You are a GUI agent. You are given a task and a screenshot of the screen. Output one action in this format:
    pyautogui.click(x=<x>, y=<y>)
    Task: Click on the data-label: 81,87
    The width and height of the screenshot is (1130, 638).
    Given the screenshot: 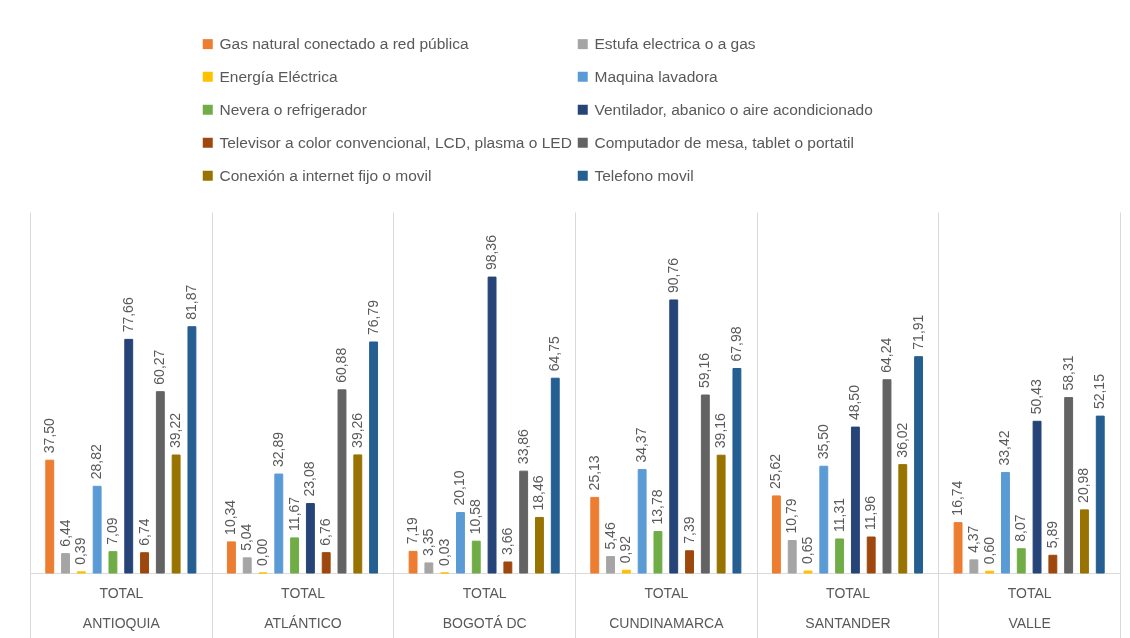 What is the action you would take?
    pyautogui.click(x=190, y=302)
    